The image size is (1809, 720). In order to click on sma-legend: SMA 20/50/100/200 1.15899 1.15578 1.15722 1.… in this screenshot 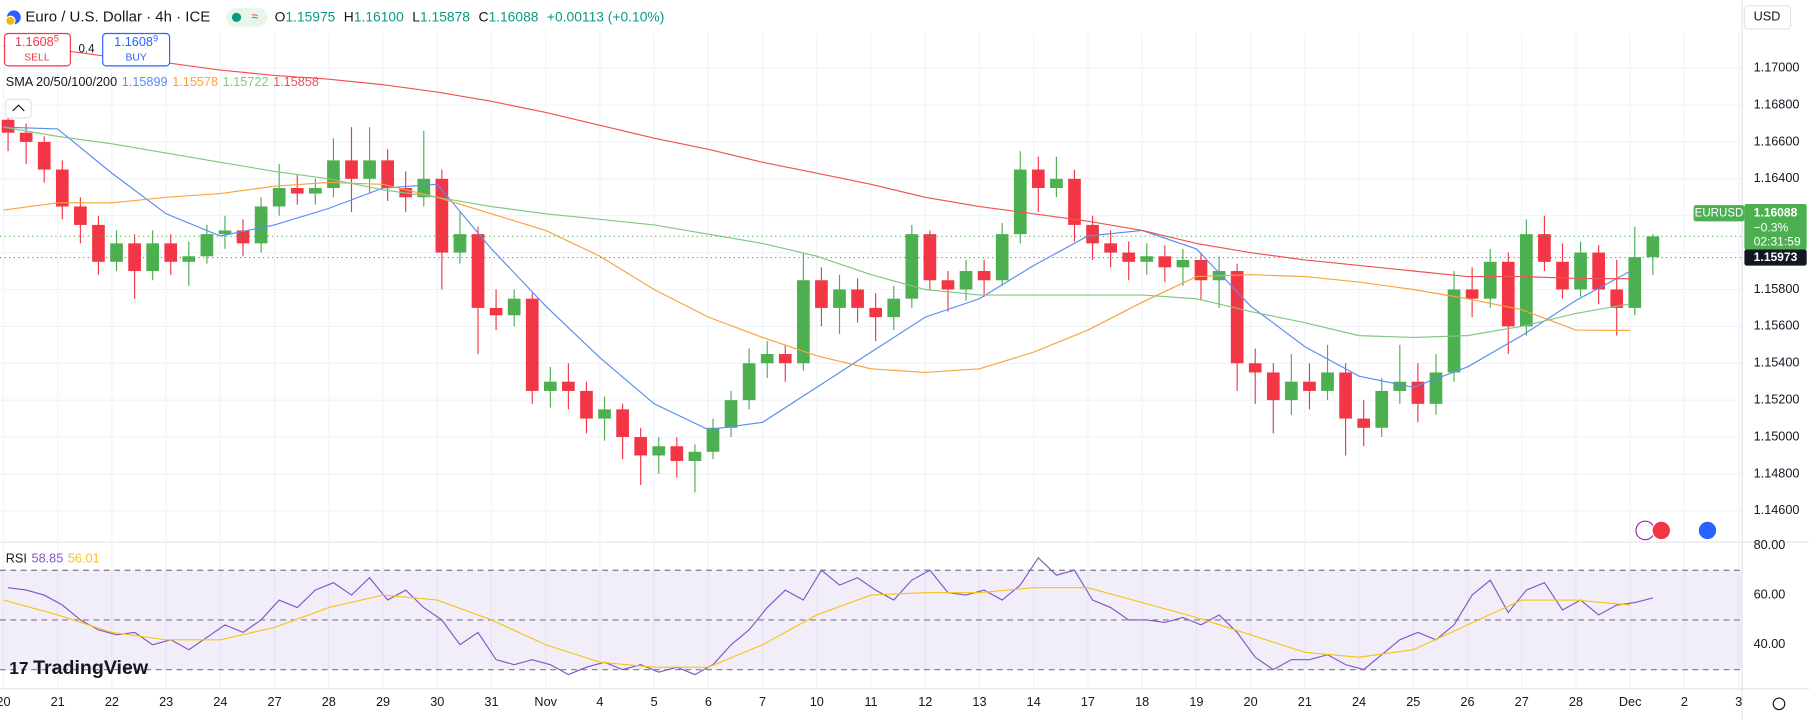, I will do `click(162, 83)`.